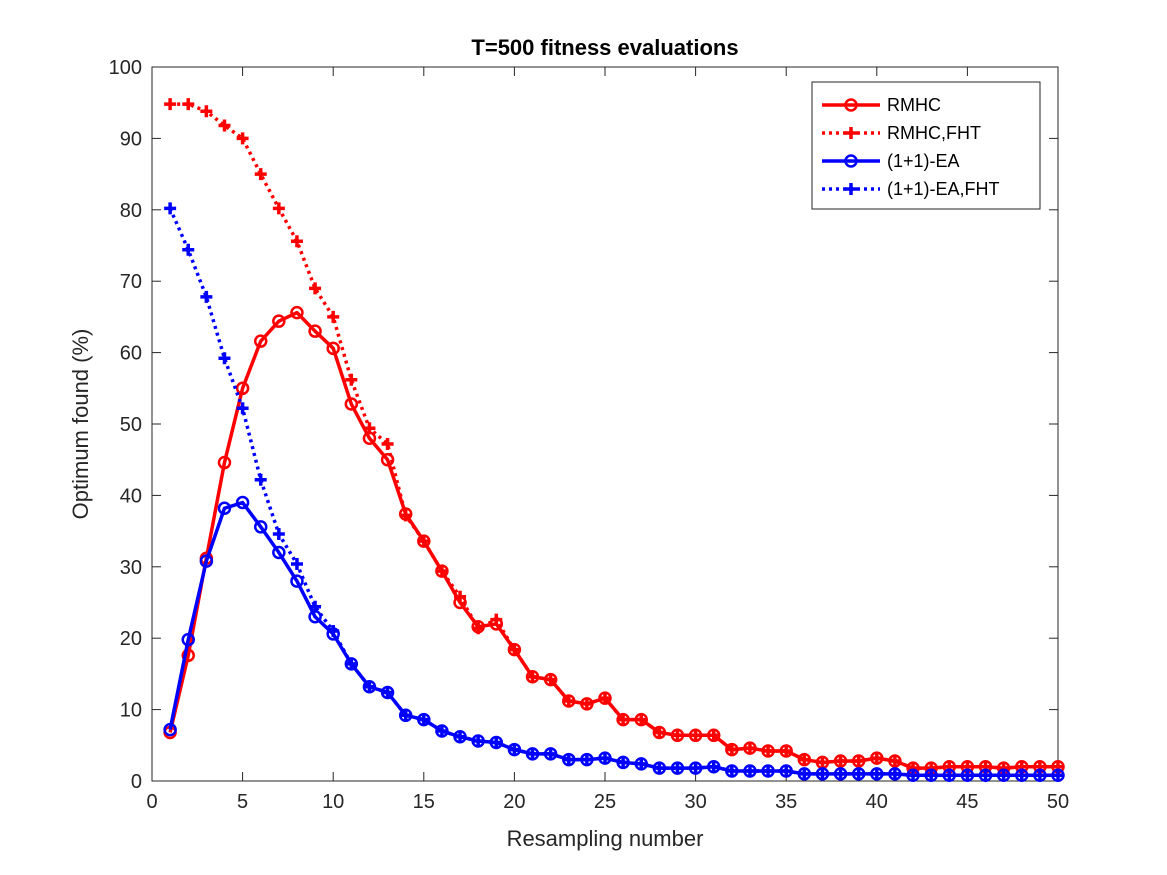  Describe the element at coordinates (851, 133) in the screenshot. I see `legend-rmhc-fht-point` at that location.